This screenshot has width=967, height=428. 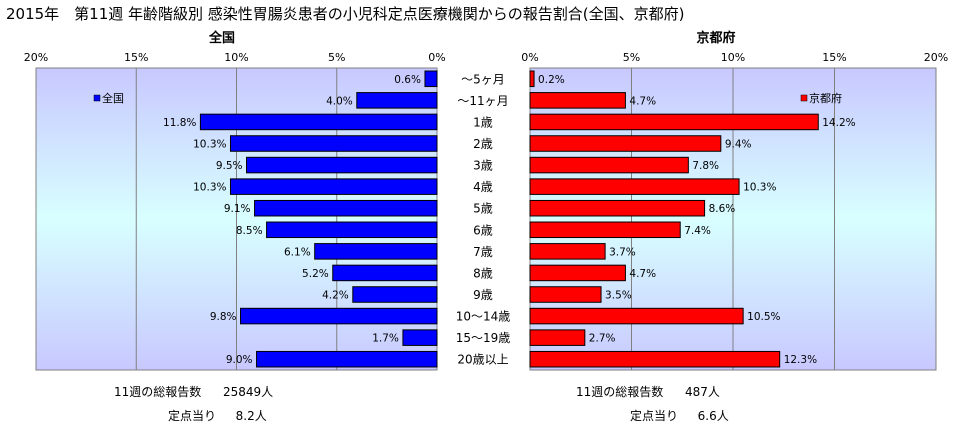 I want to click on kyoto-data-label: 10.3%, so click(x=759, y=188).